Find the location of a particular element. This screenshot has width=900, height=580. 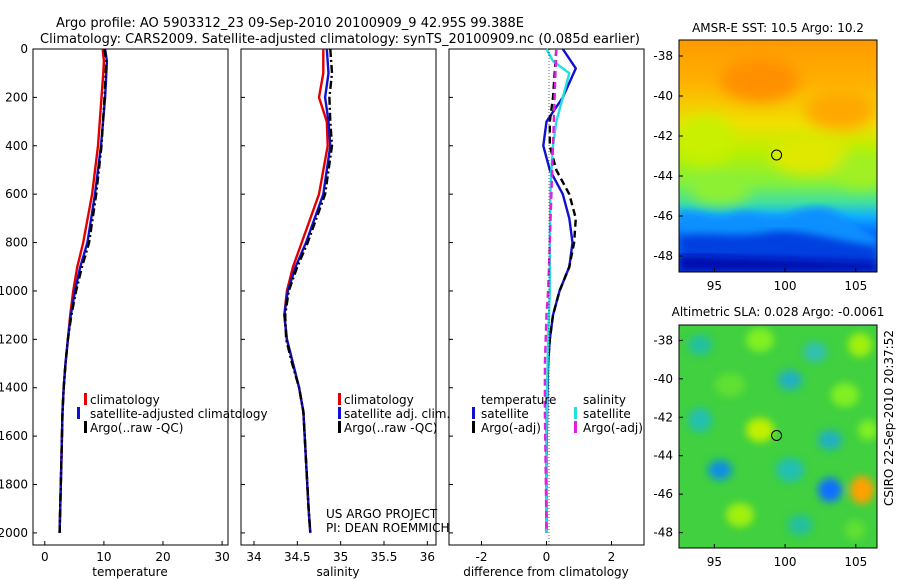

y-tick-label: 400 is located at coordinates (16, 146).